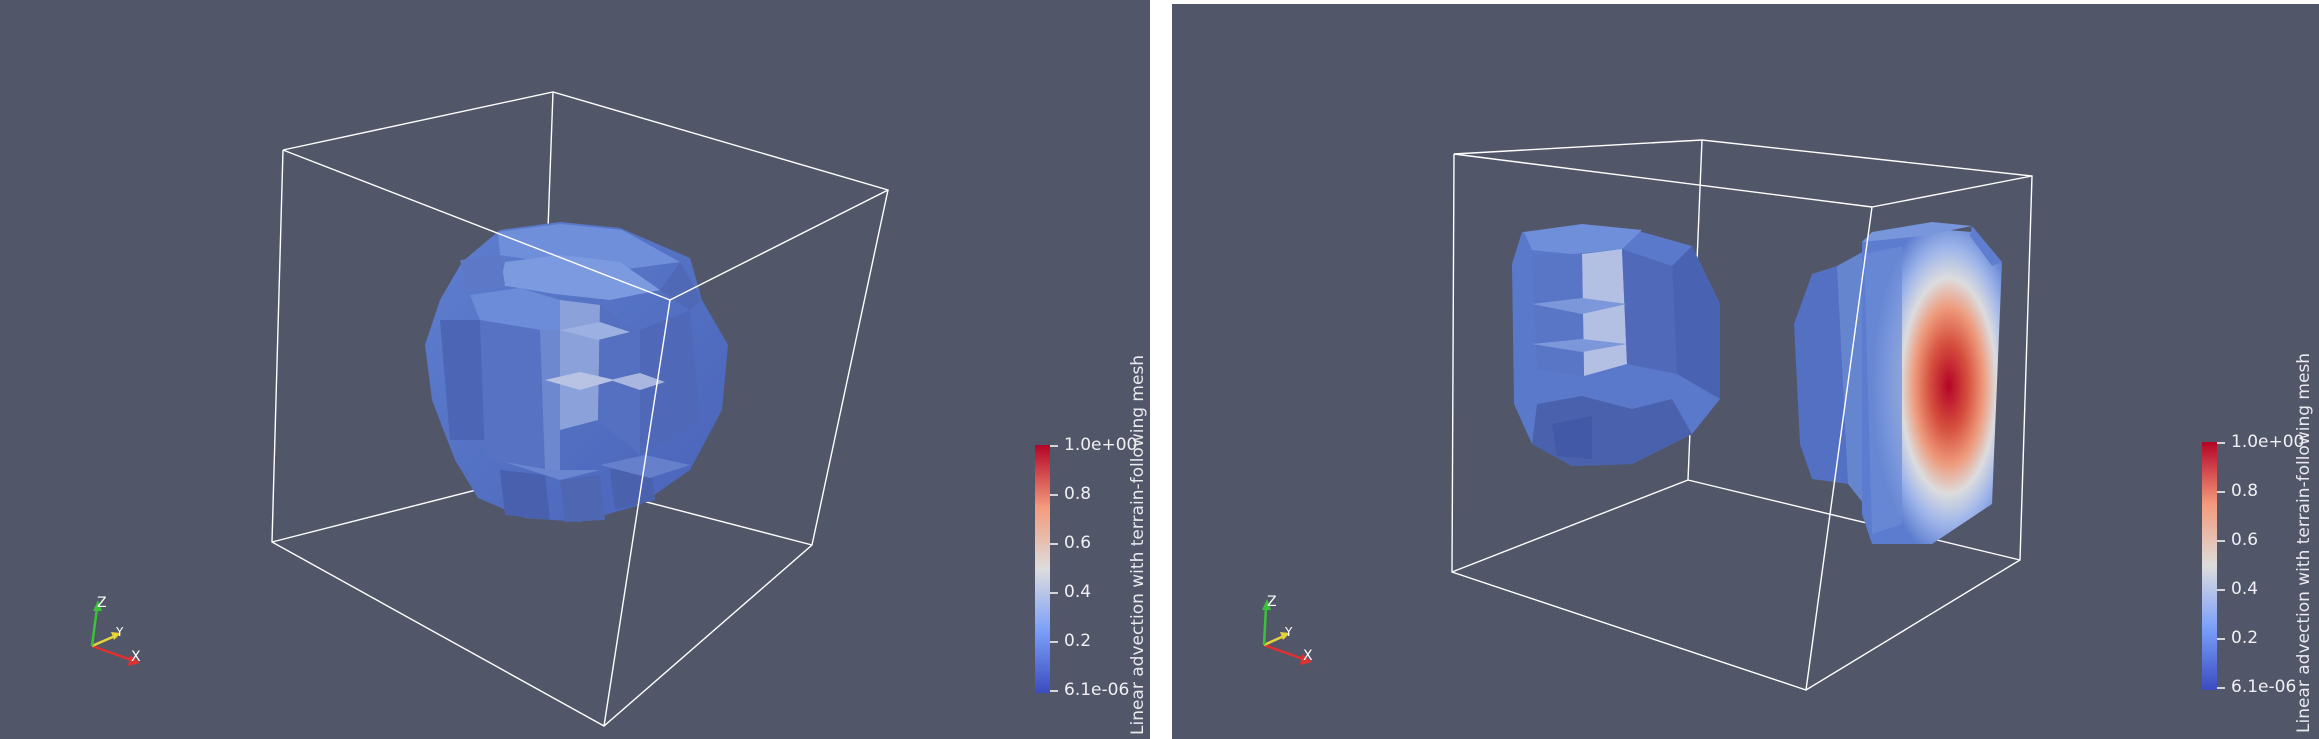  I want to click on voxel-blob-left, so click(1616, 345).